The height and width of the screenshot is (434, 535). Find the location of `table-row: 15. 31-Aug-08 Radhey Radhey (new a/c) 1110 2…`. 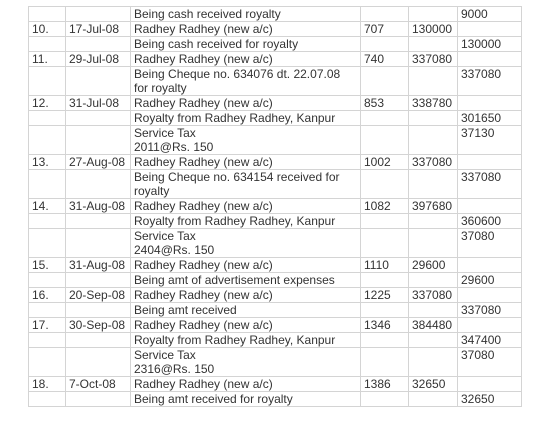

table-row: 15. 31-Aug-08 Radhey Radhey (new a/c) 1110 2… is located at coordinates (275, 265).